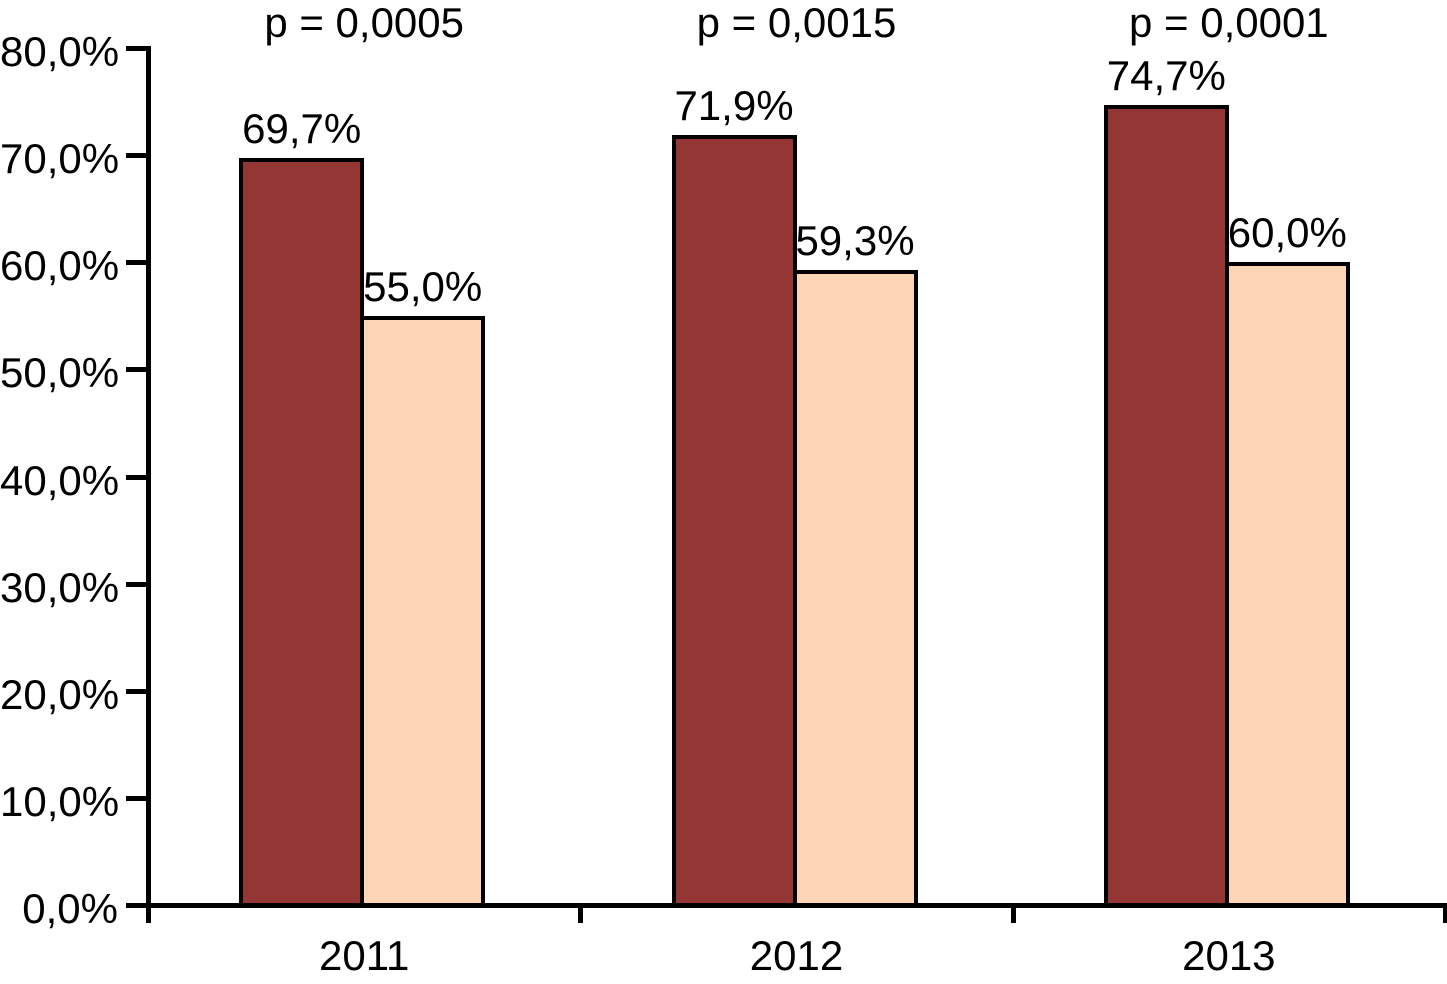  Describe the element at coordinates (1228, 23) in the screenshot. I see `p-value-annotation: p = 0,0001` at that location.